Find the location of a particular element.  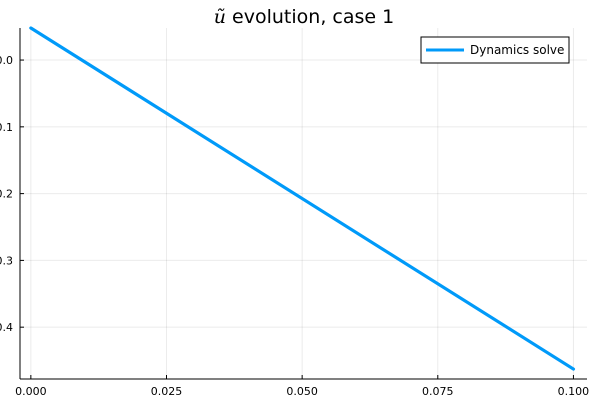

legend: Dynamics solve is located at coordinates (495, 50).